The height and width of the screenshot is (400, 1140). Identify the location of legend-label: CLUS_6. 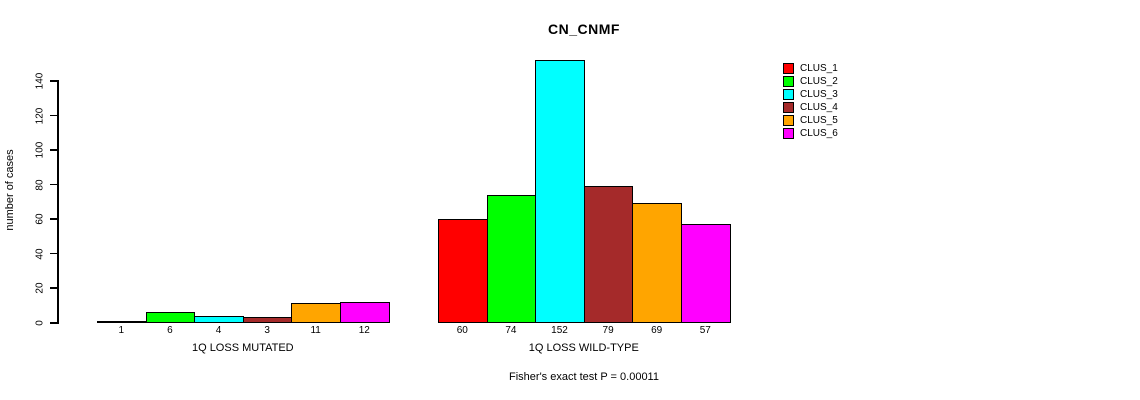
(819, 133).